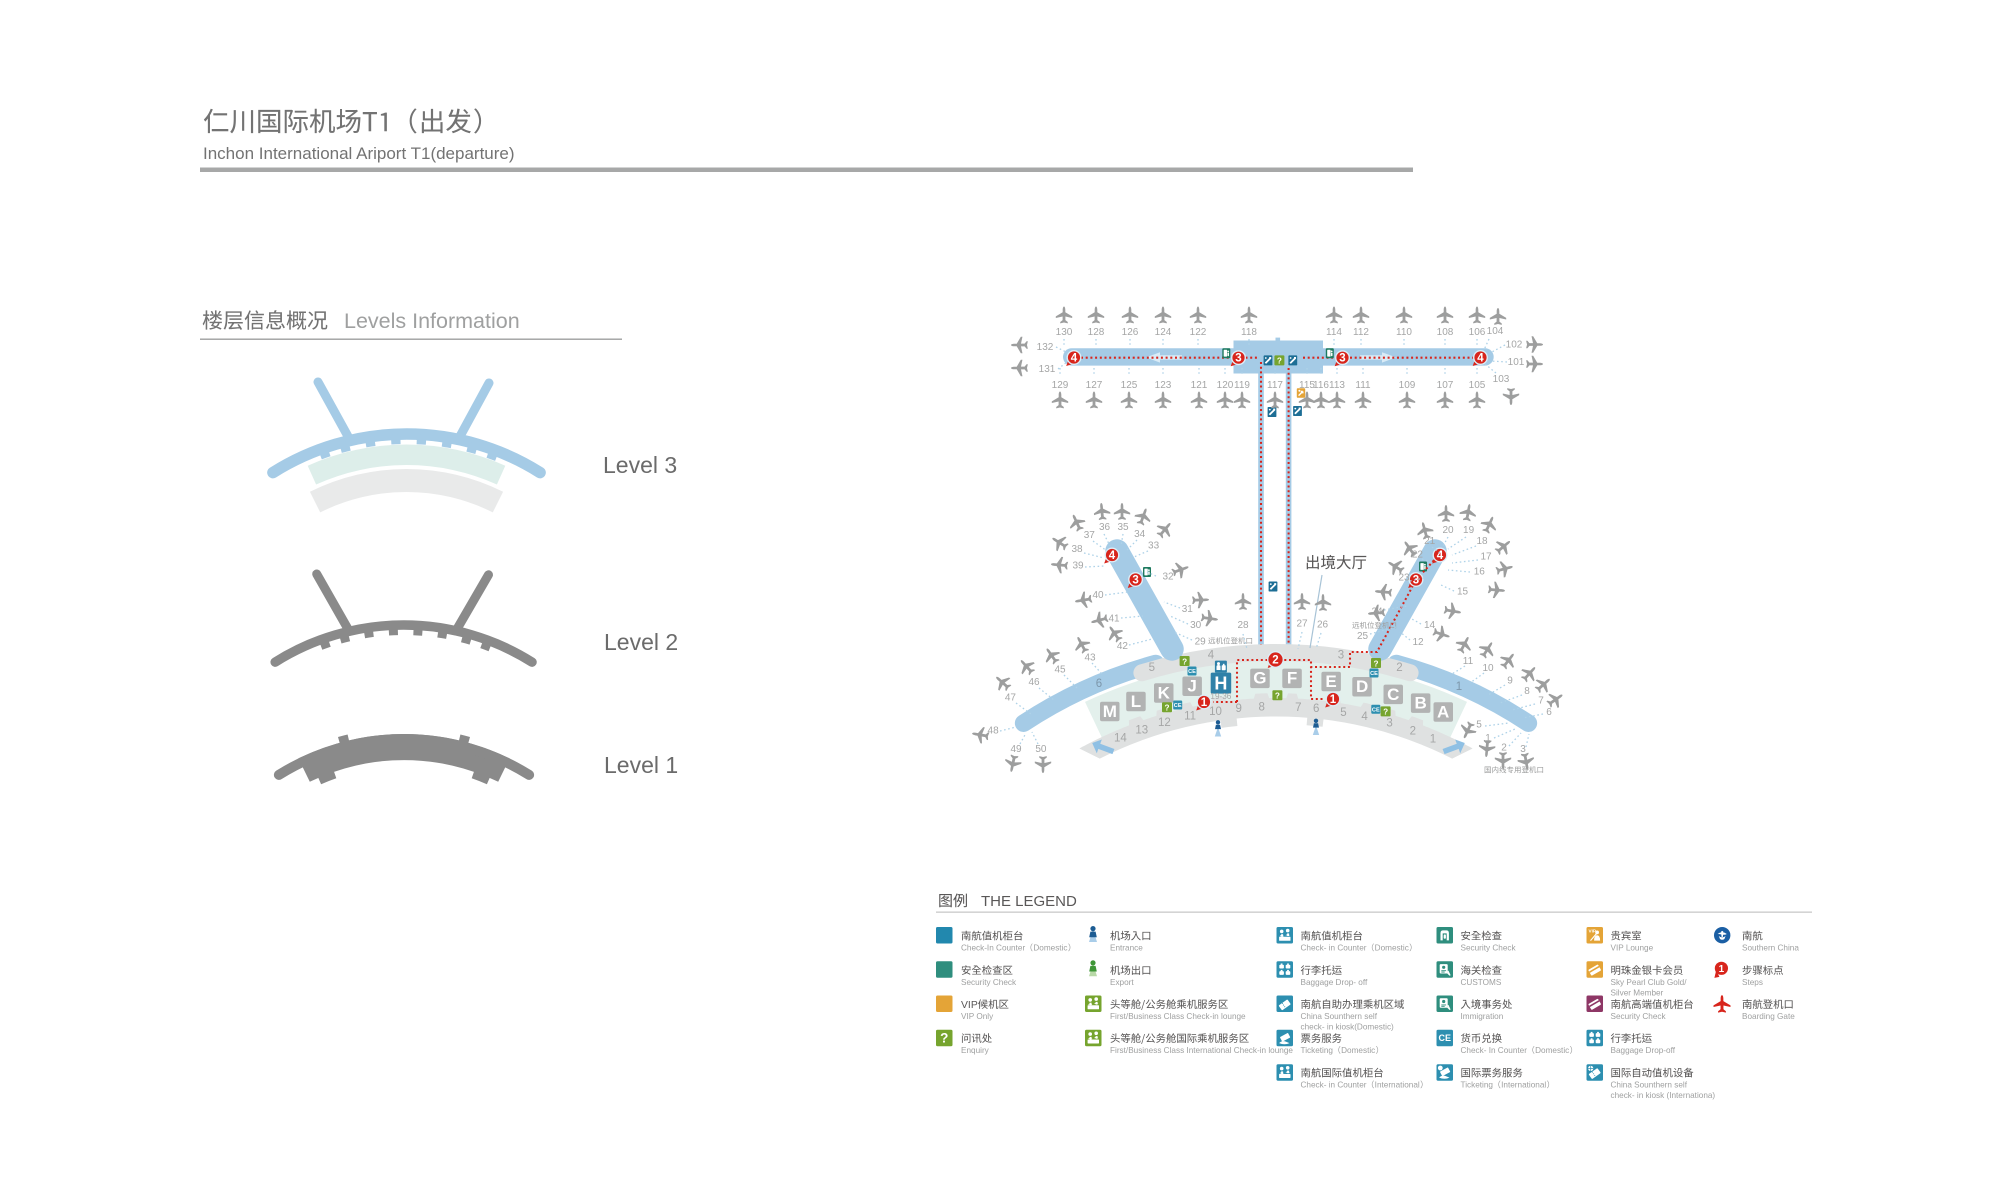  I want to click on svg-text: 47, so click(1011, 697).